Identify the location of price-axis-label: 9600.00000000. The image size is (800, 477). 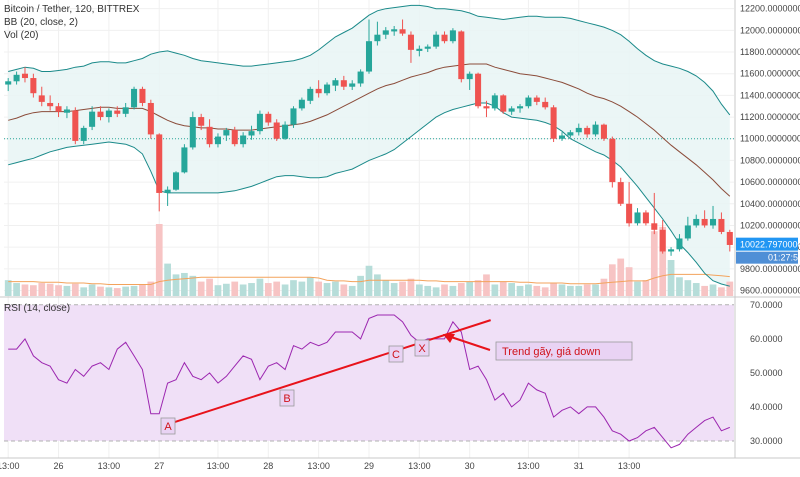
(770, 290).